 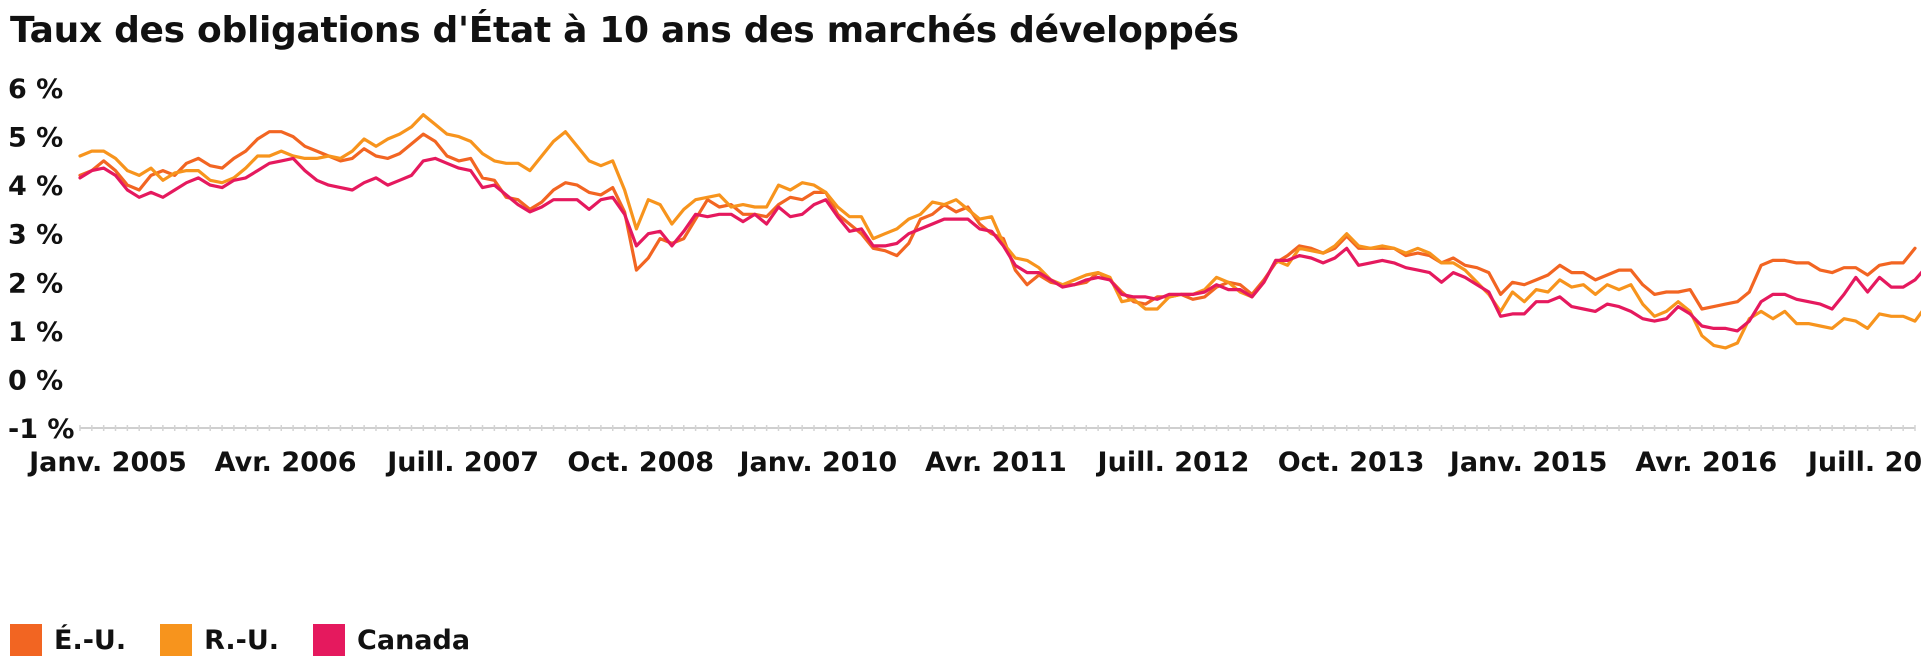 What do you see at coordinates (176, 640) in the screenshot?
I see `legend-swatch-uk` at bounding box center [176, 640].